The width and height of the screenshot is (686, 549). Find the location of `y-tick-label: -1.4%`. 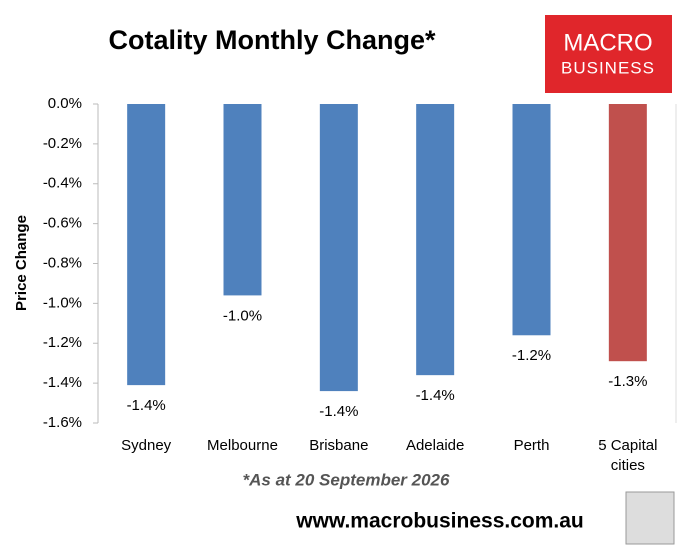

y-tick-label: -1.4% is located at coordinates (62, 382).